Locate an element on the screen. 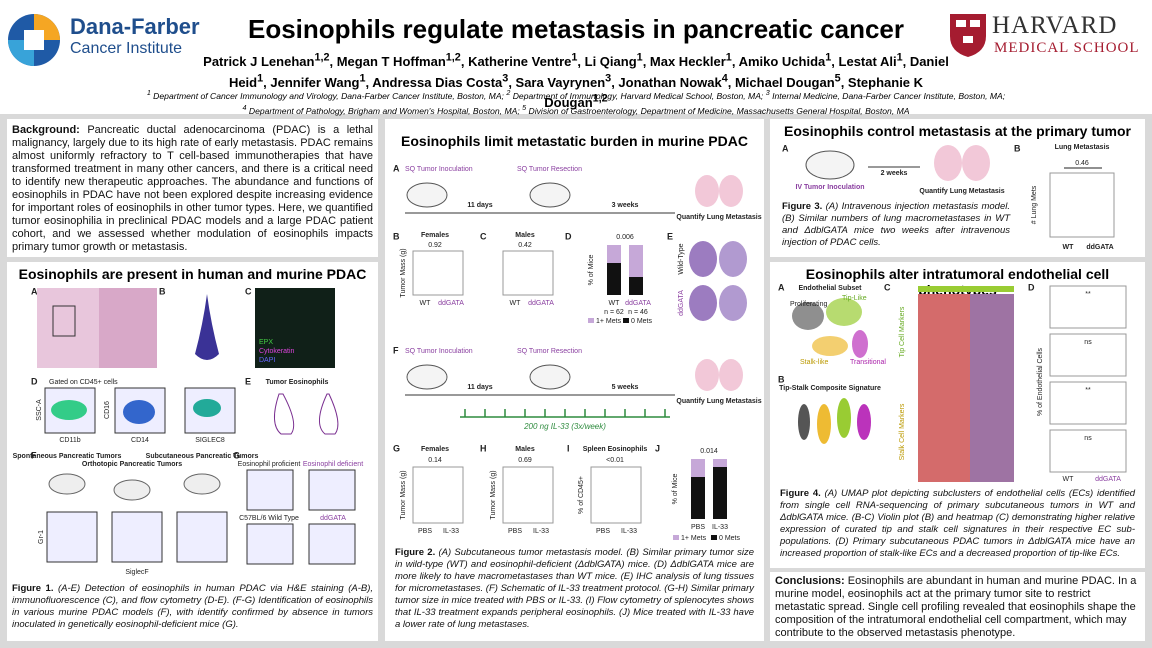  chart-title: Tumor Eosinophils is located at coordinates (297, 382).